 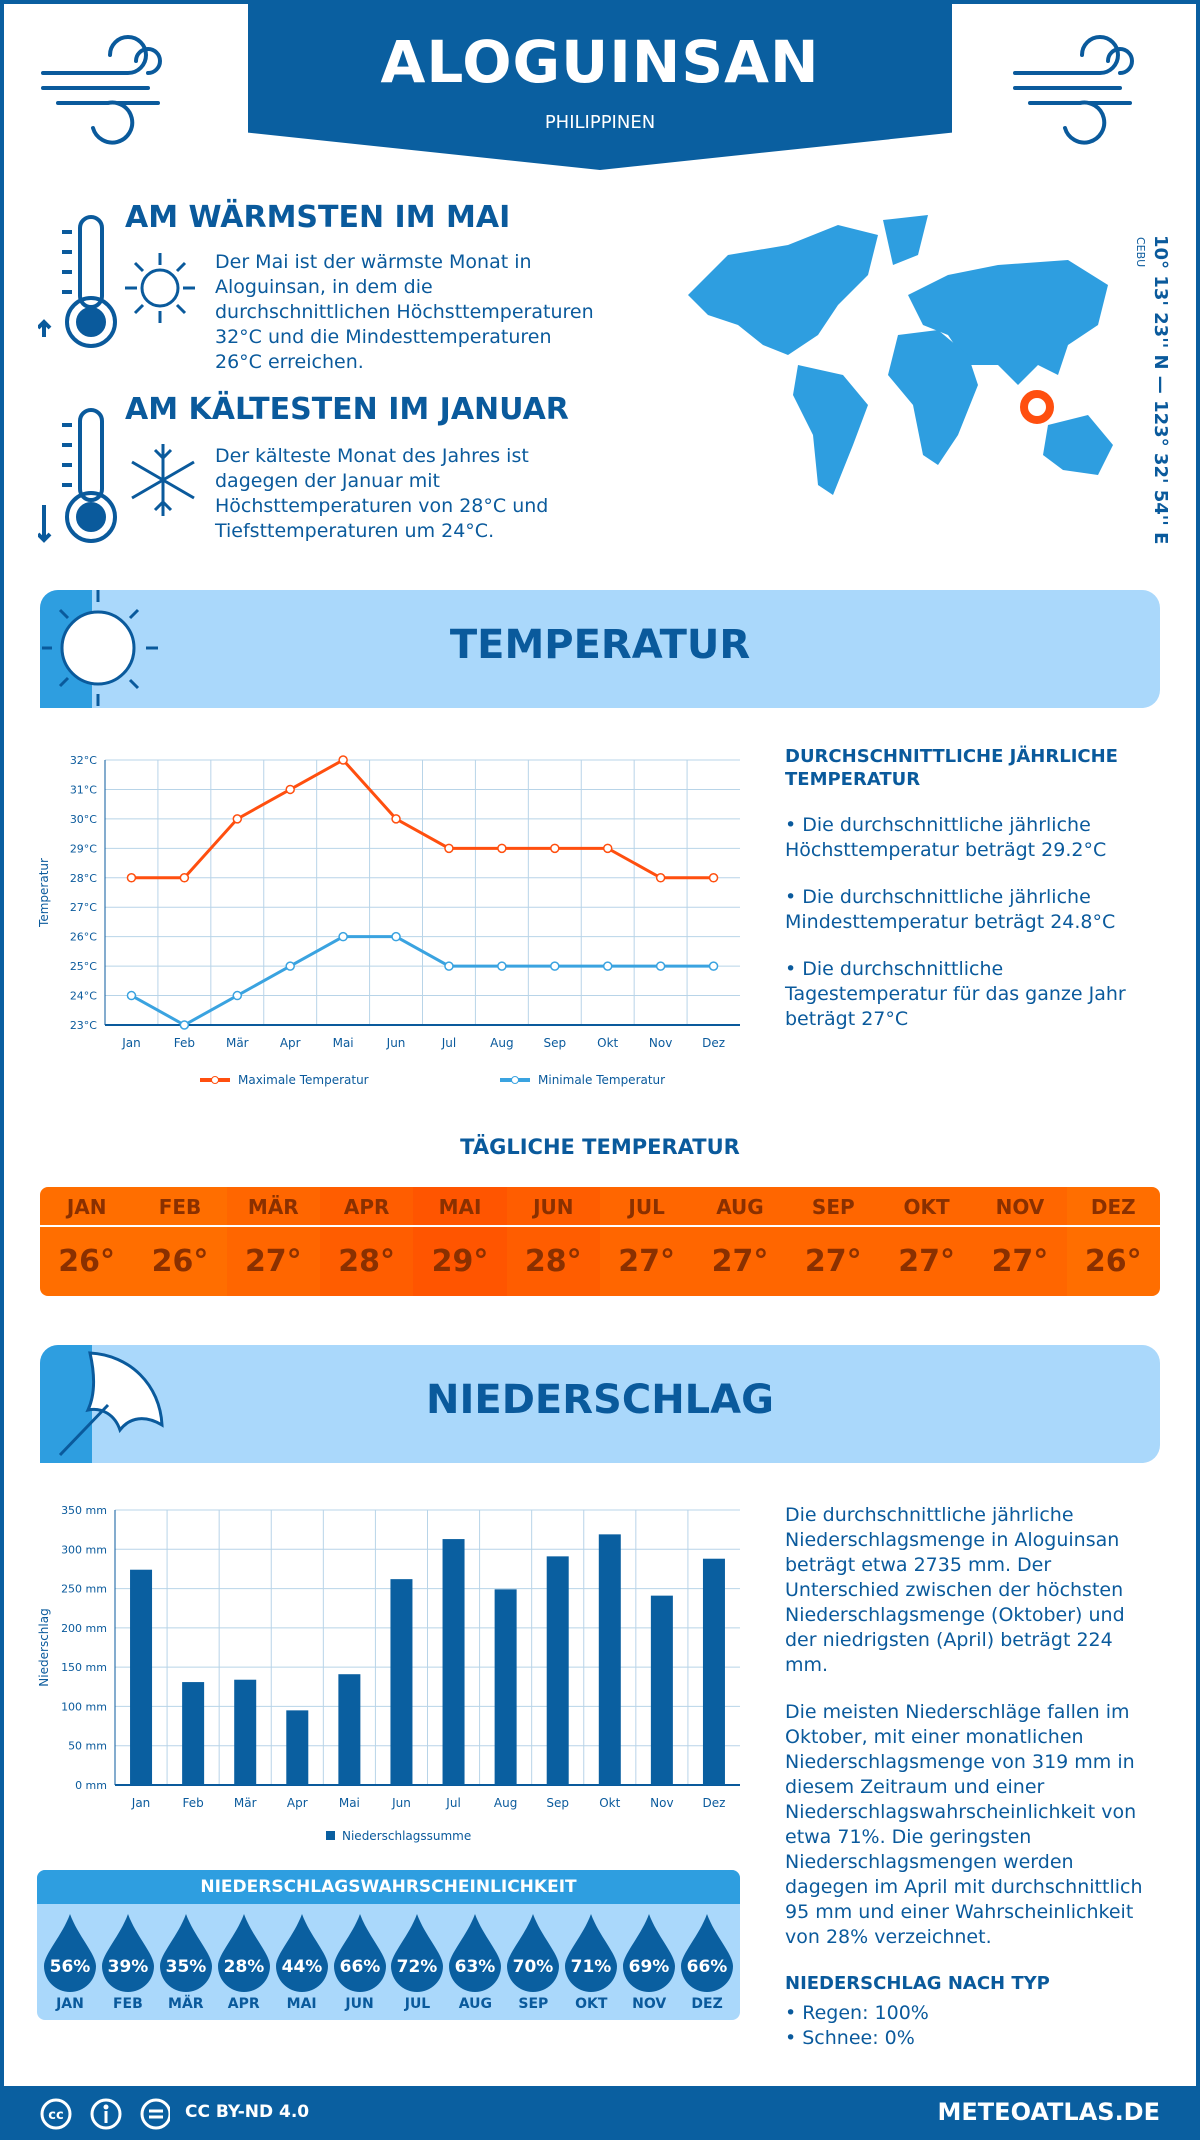 I want to click on header-banner, so click(x=600, y=85).